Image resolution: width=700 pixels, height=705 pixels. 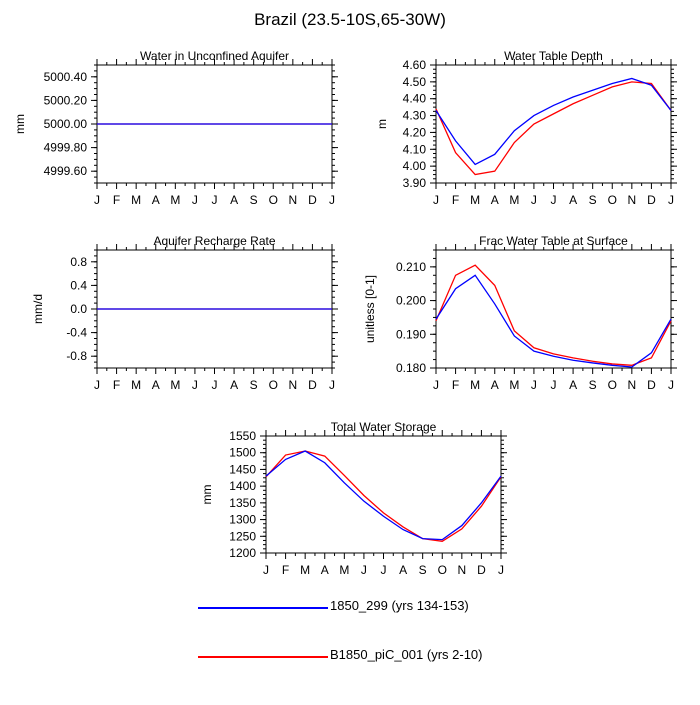 What do you see at coordinates (411, 368) in the screenshot?
I see `y-tick-label: 0.180` at bounding box center [411, 368].